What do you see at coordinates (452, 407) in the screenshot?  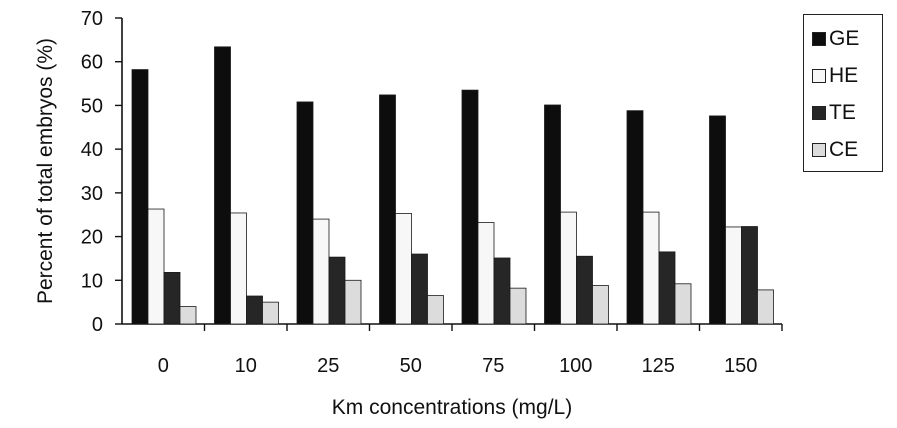 I see `x-axis-title: Km concentrations (mg/L)` at bounding box center [452, 407].